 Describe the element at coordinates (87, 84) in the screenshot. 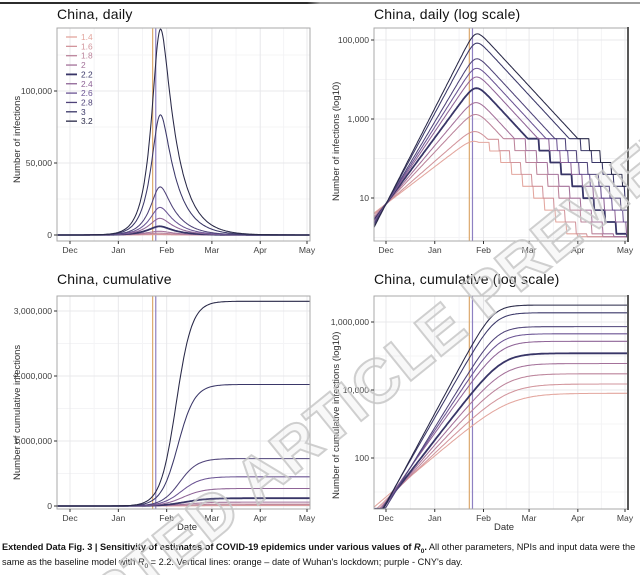

I see `legend-label-r0-2.4: 2.4` at that location.